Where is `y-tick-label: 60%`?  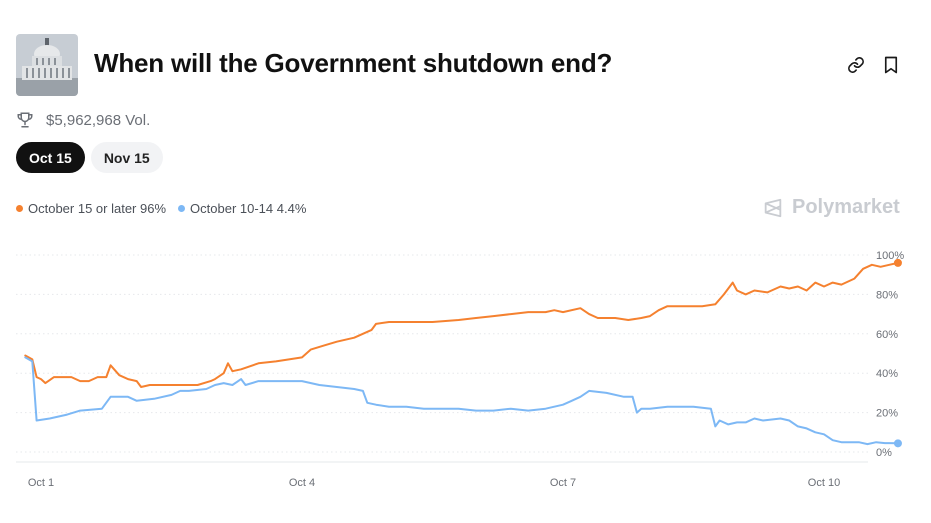
y-tick-label: 60% is located at coordinates (887, 335).